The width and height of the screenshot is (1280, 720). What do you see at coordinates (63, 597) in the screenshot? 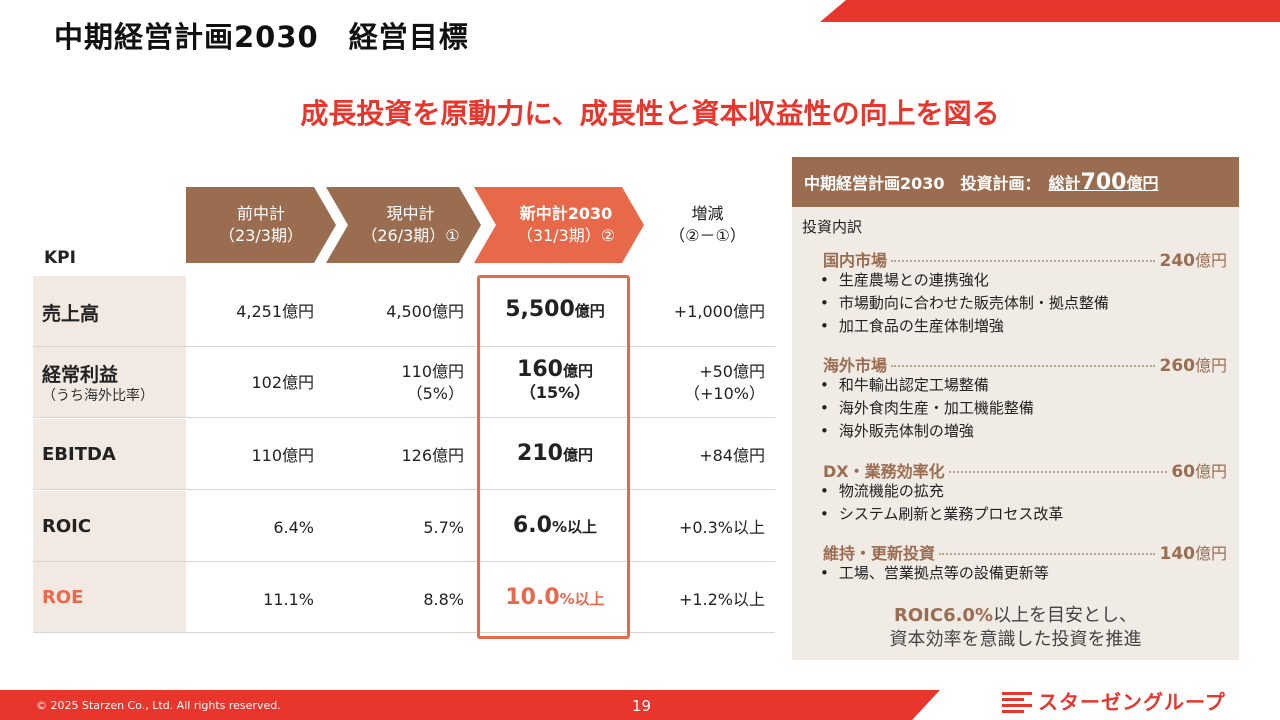
I see `row-label: ROE` at bounding box center [63, 597].